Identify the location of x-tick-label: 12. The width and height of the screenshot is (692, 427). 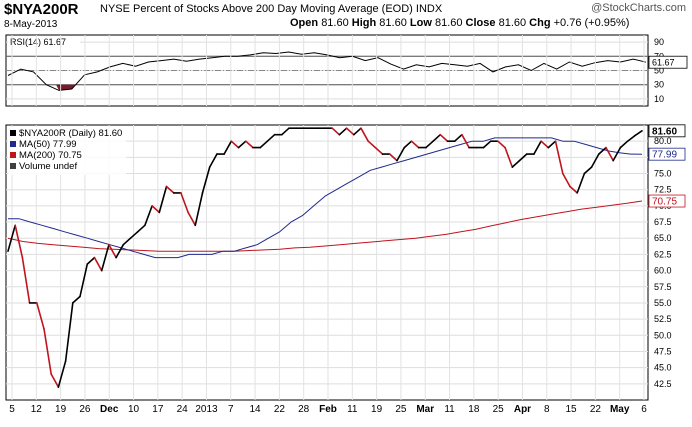
(37, 409).